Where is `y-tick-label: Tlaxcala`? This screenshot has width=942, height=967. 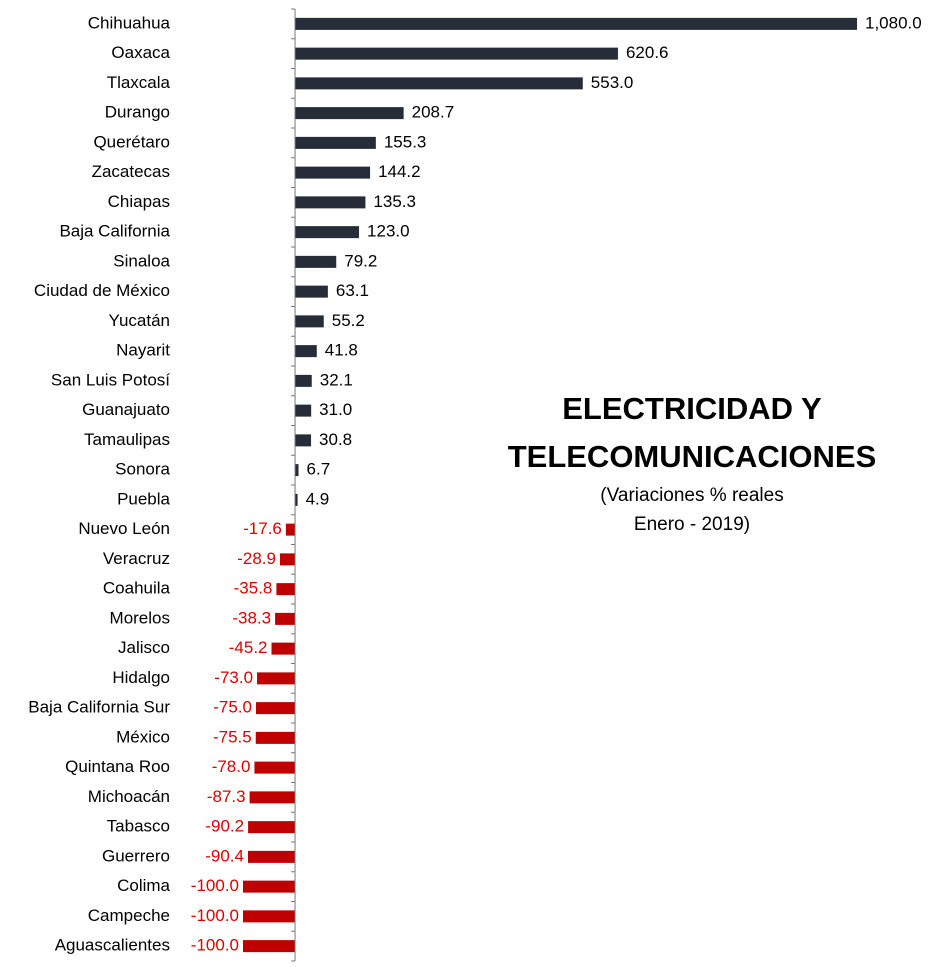
y-tick-label: Tlaxcala is located at coordinates (139, 82).